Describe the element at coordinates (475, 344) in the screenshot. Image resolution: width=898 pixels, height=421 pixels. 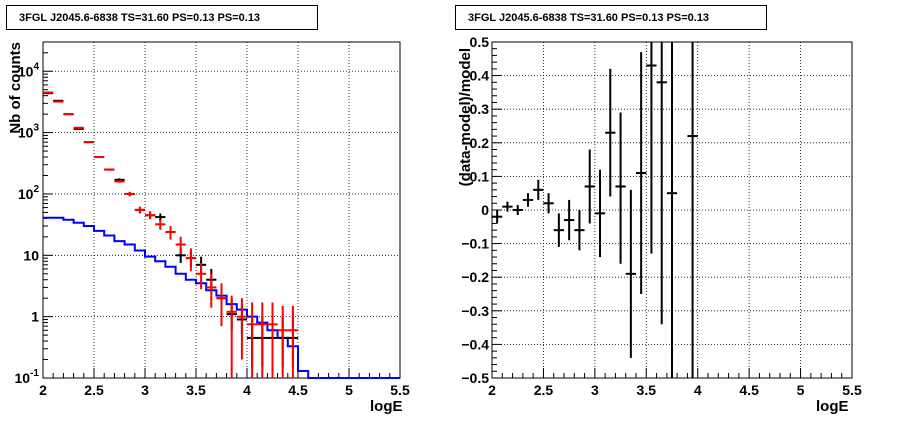
I see `y-tick-label: −0.4` at that location.